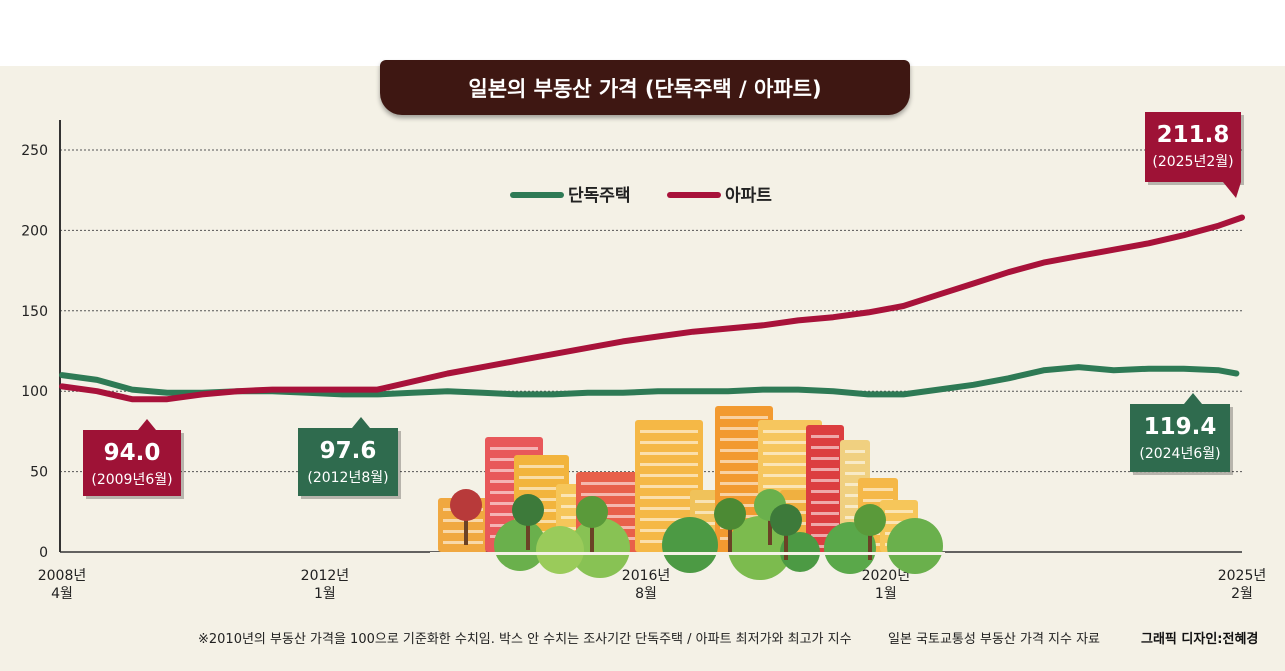 Image resolution: width=1285 pixels, height=671 pixels. Describe the element at coordinates (646, 594) in the screenshot. I see `x-tick-label: 8월` at that location.